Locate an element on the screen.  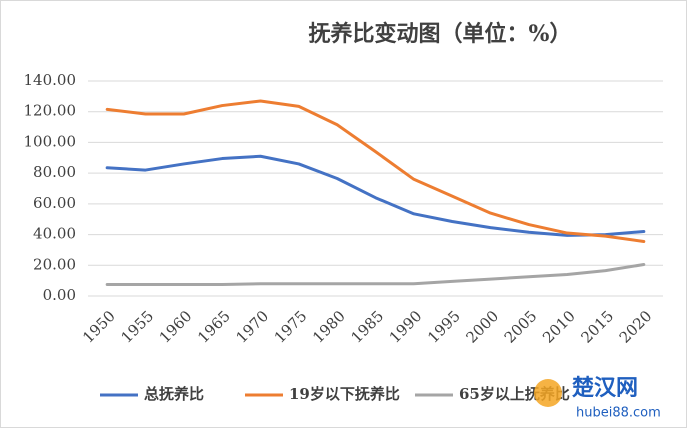
y-tick-label: 80.00 is located at coordinates (54, 172).